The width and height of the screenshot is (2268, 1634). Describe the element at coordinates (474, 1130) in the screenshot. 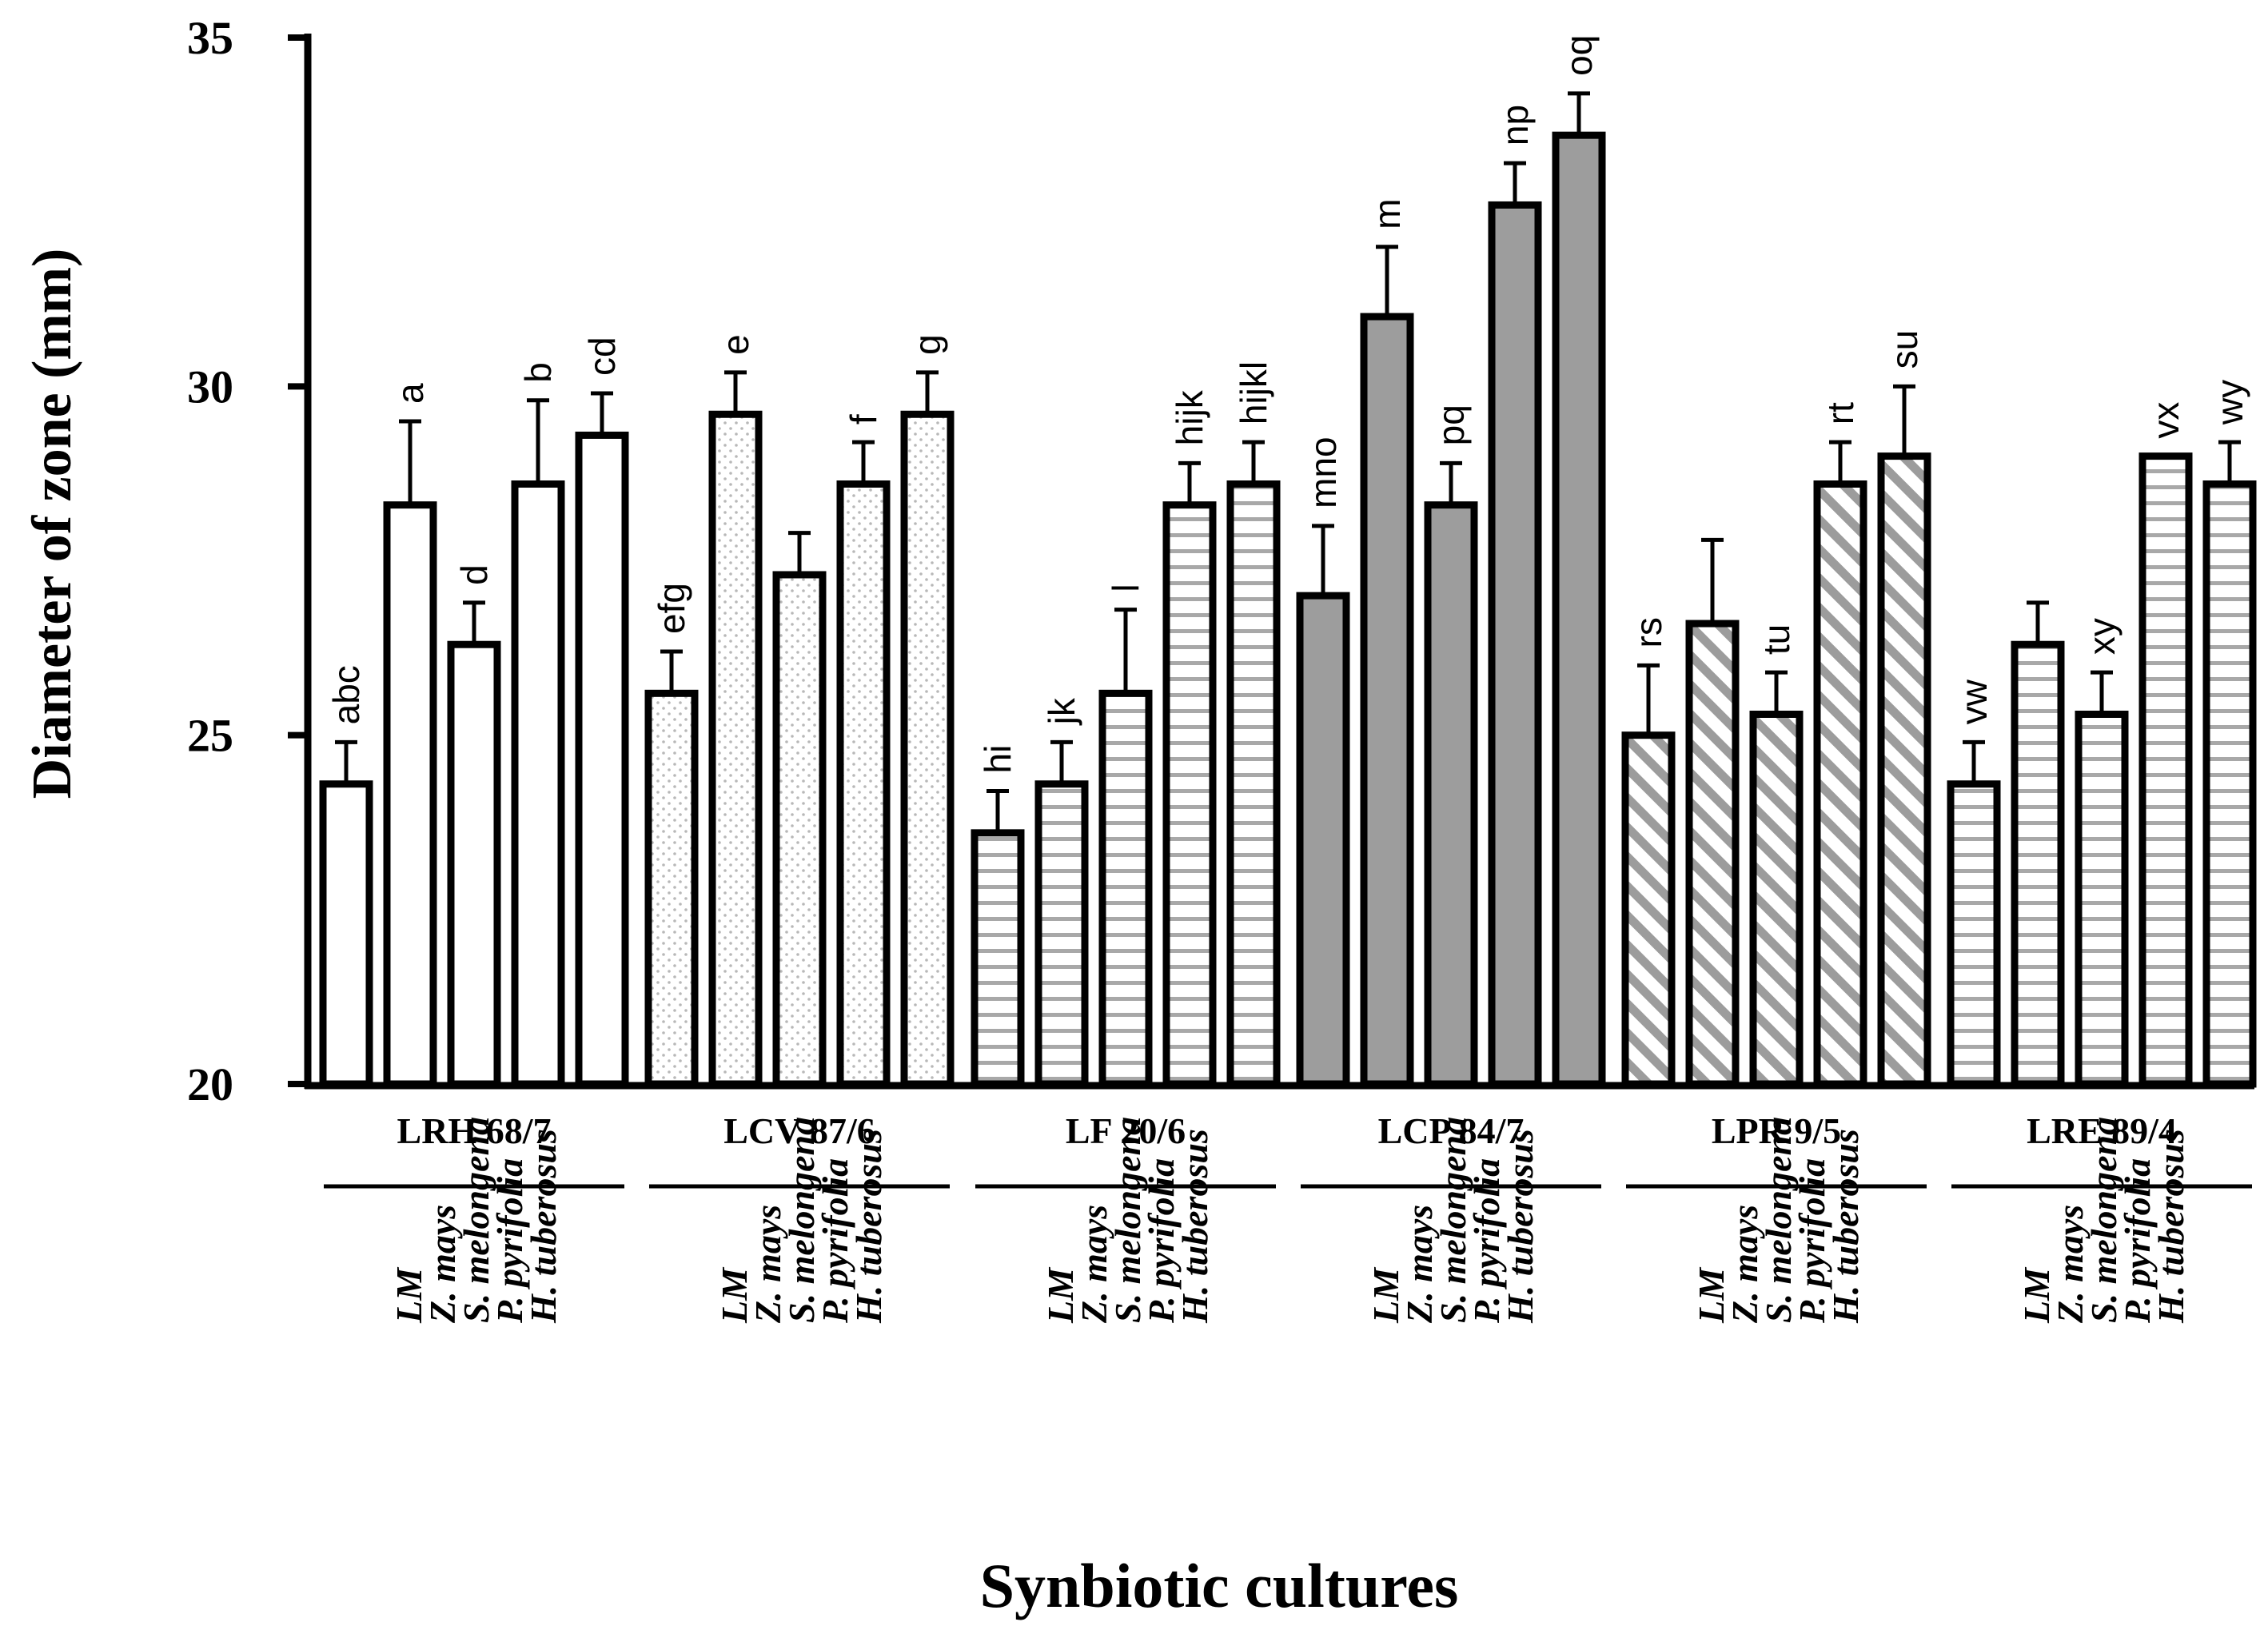

I see `group-label: LRH 68/7` at that location.